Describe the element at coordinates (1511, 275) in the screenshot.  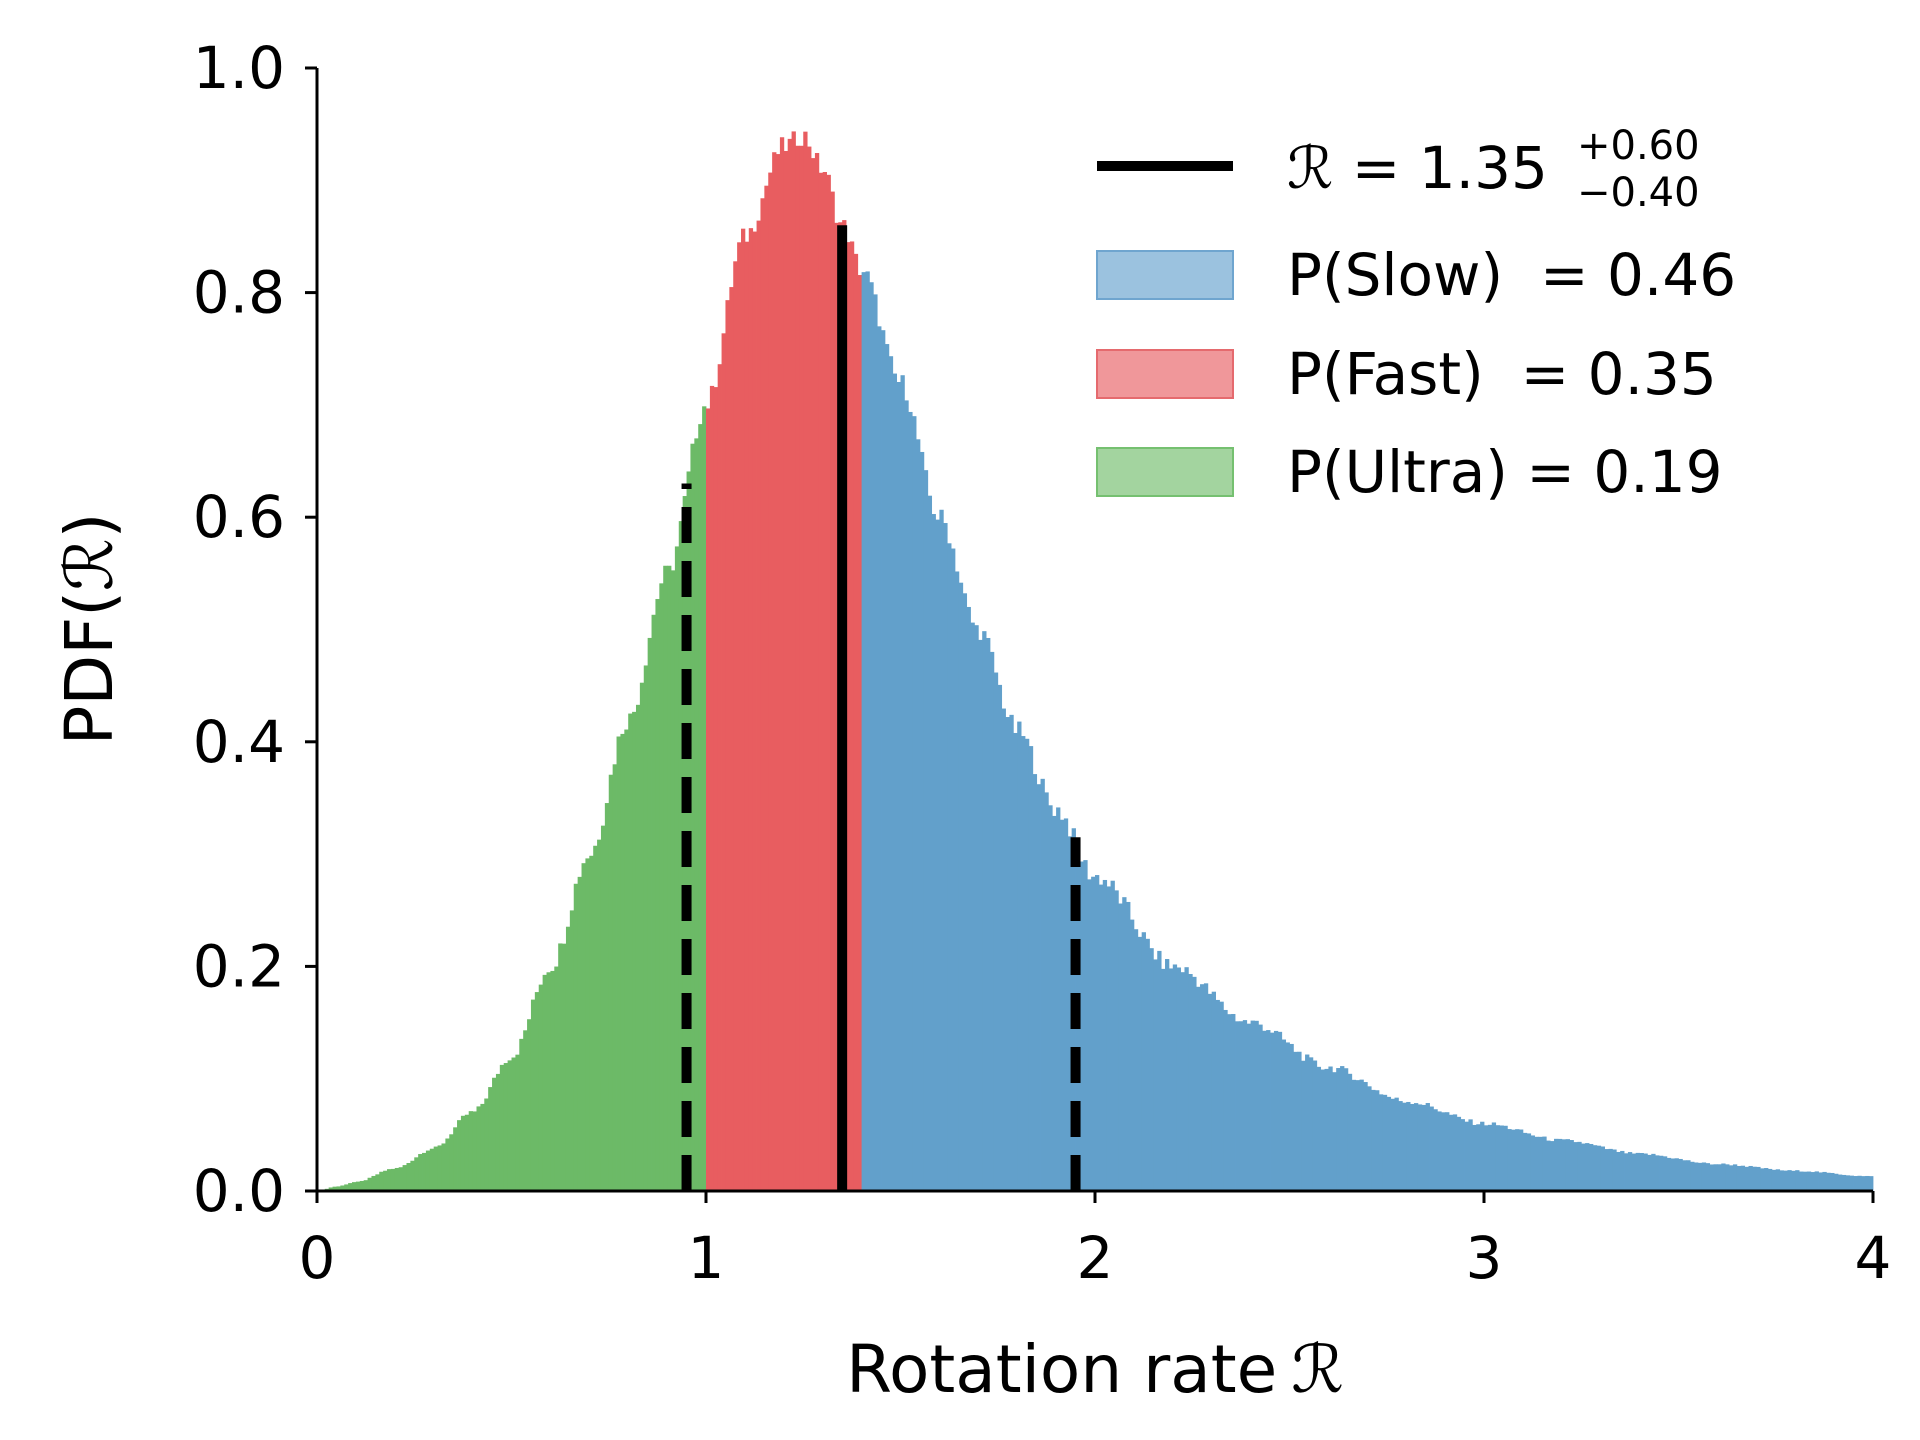
I see `legend-label-slow: P(Slow) = 0.46` at that location.